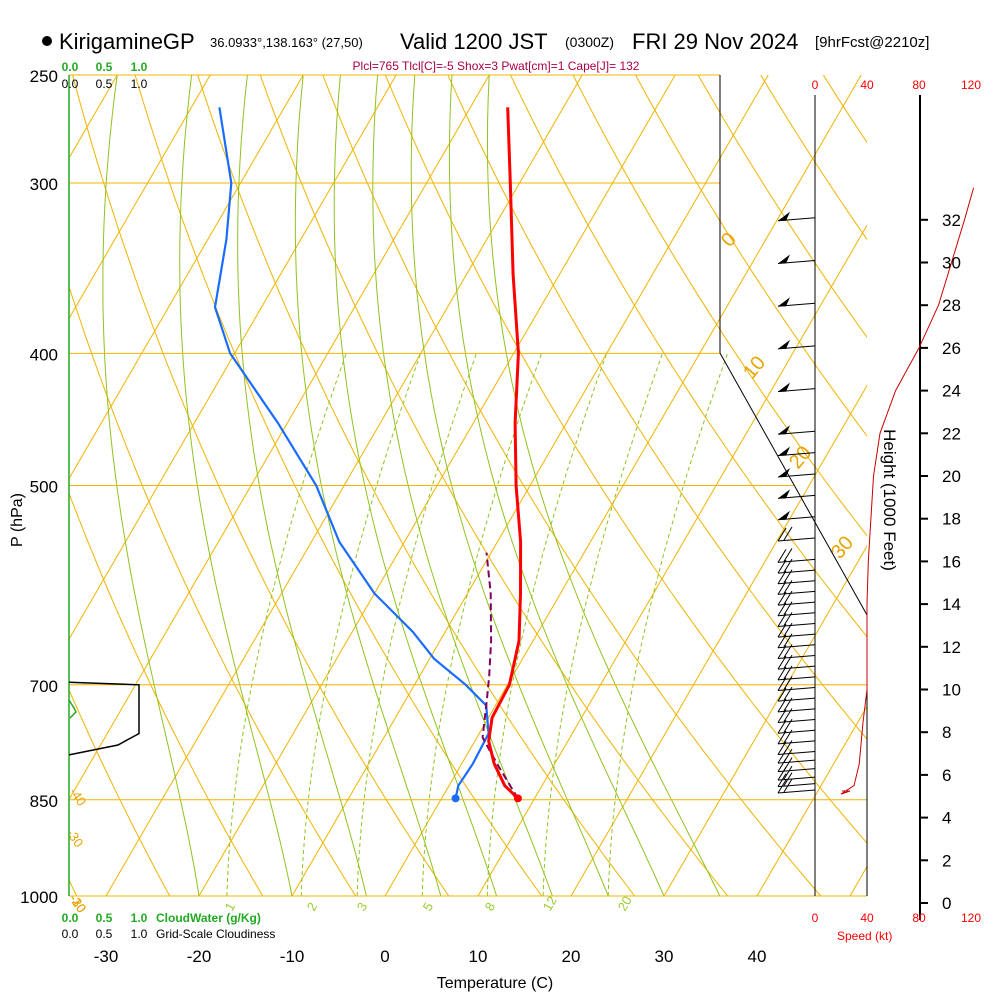 The height and width of the screenshot is (1000, 1000). What do you see at coordinates (44, 686) in the screenshot?
I see `pressure-tick-label: 700` at bounding box center [44, 686].